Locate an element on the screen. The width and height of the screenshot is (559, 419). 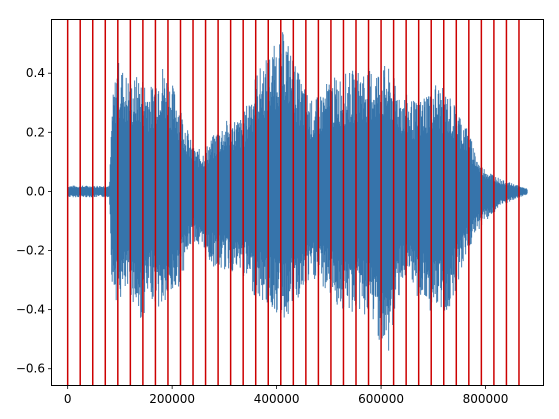
y-tick-label: −0.6 is located at coordinates (30, 369).